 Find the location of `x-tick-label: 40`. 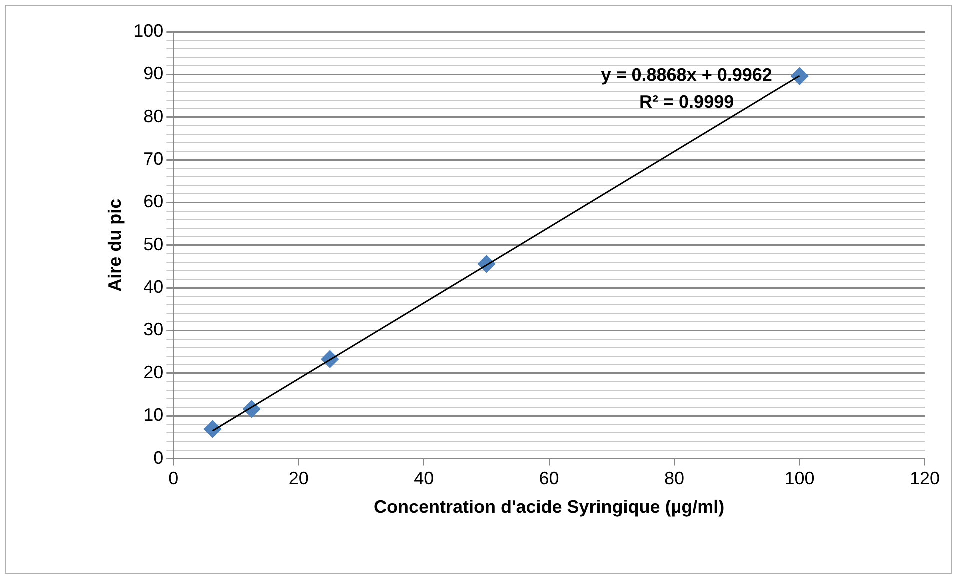

x-tick-label: 40 is located at coordinates (424, 478).